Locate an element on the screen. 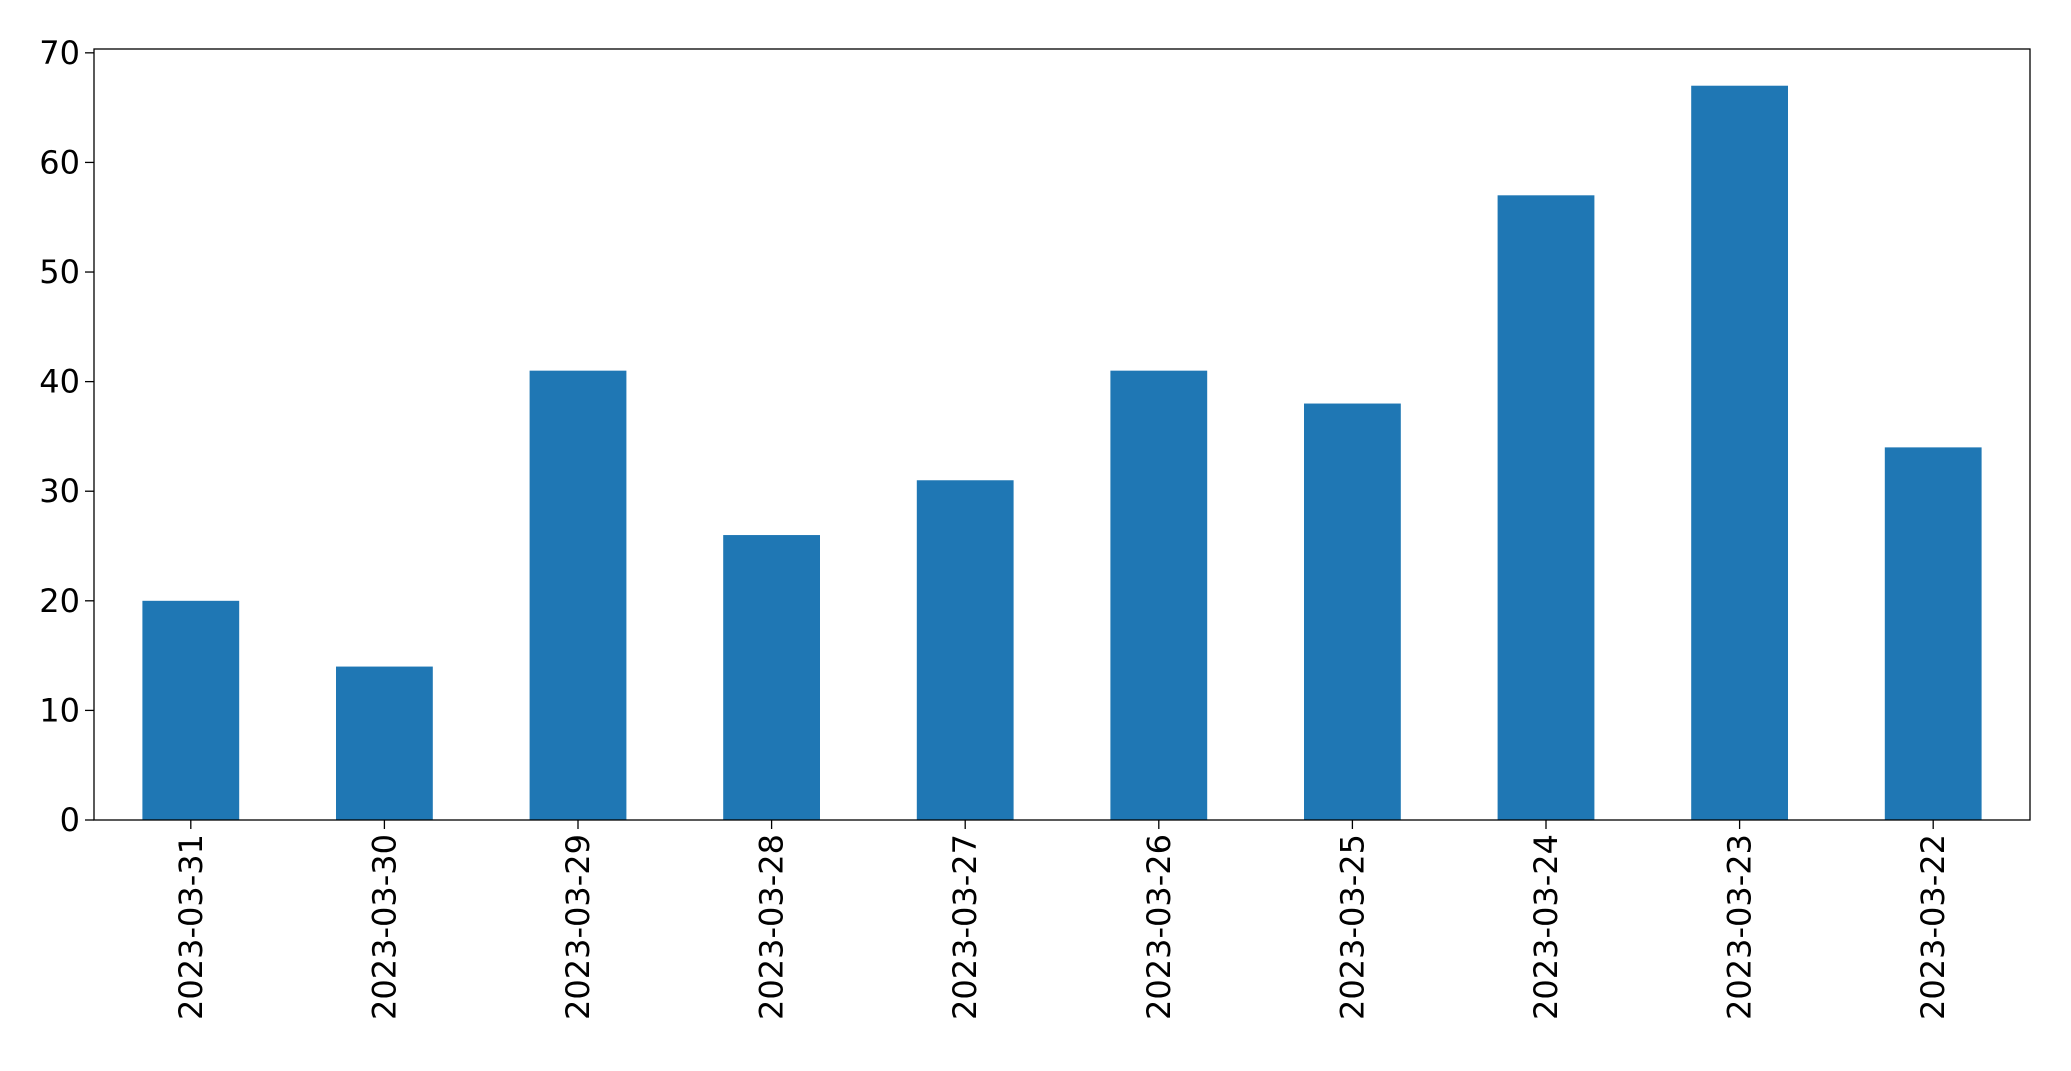 Image resolution: width=2071 pixels, height=1071 pixels. y-tick-label: 30 is located at coordinates (59, 491).